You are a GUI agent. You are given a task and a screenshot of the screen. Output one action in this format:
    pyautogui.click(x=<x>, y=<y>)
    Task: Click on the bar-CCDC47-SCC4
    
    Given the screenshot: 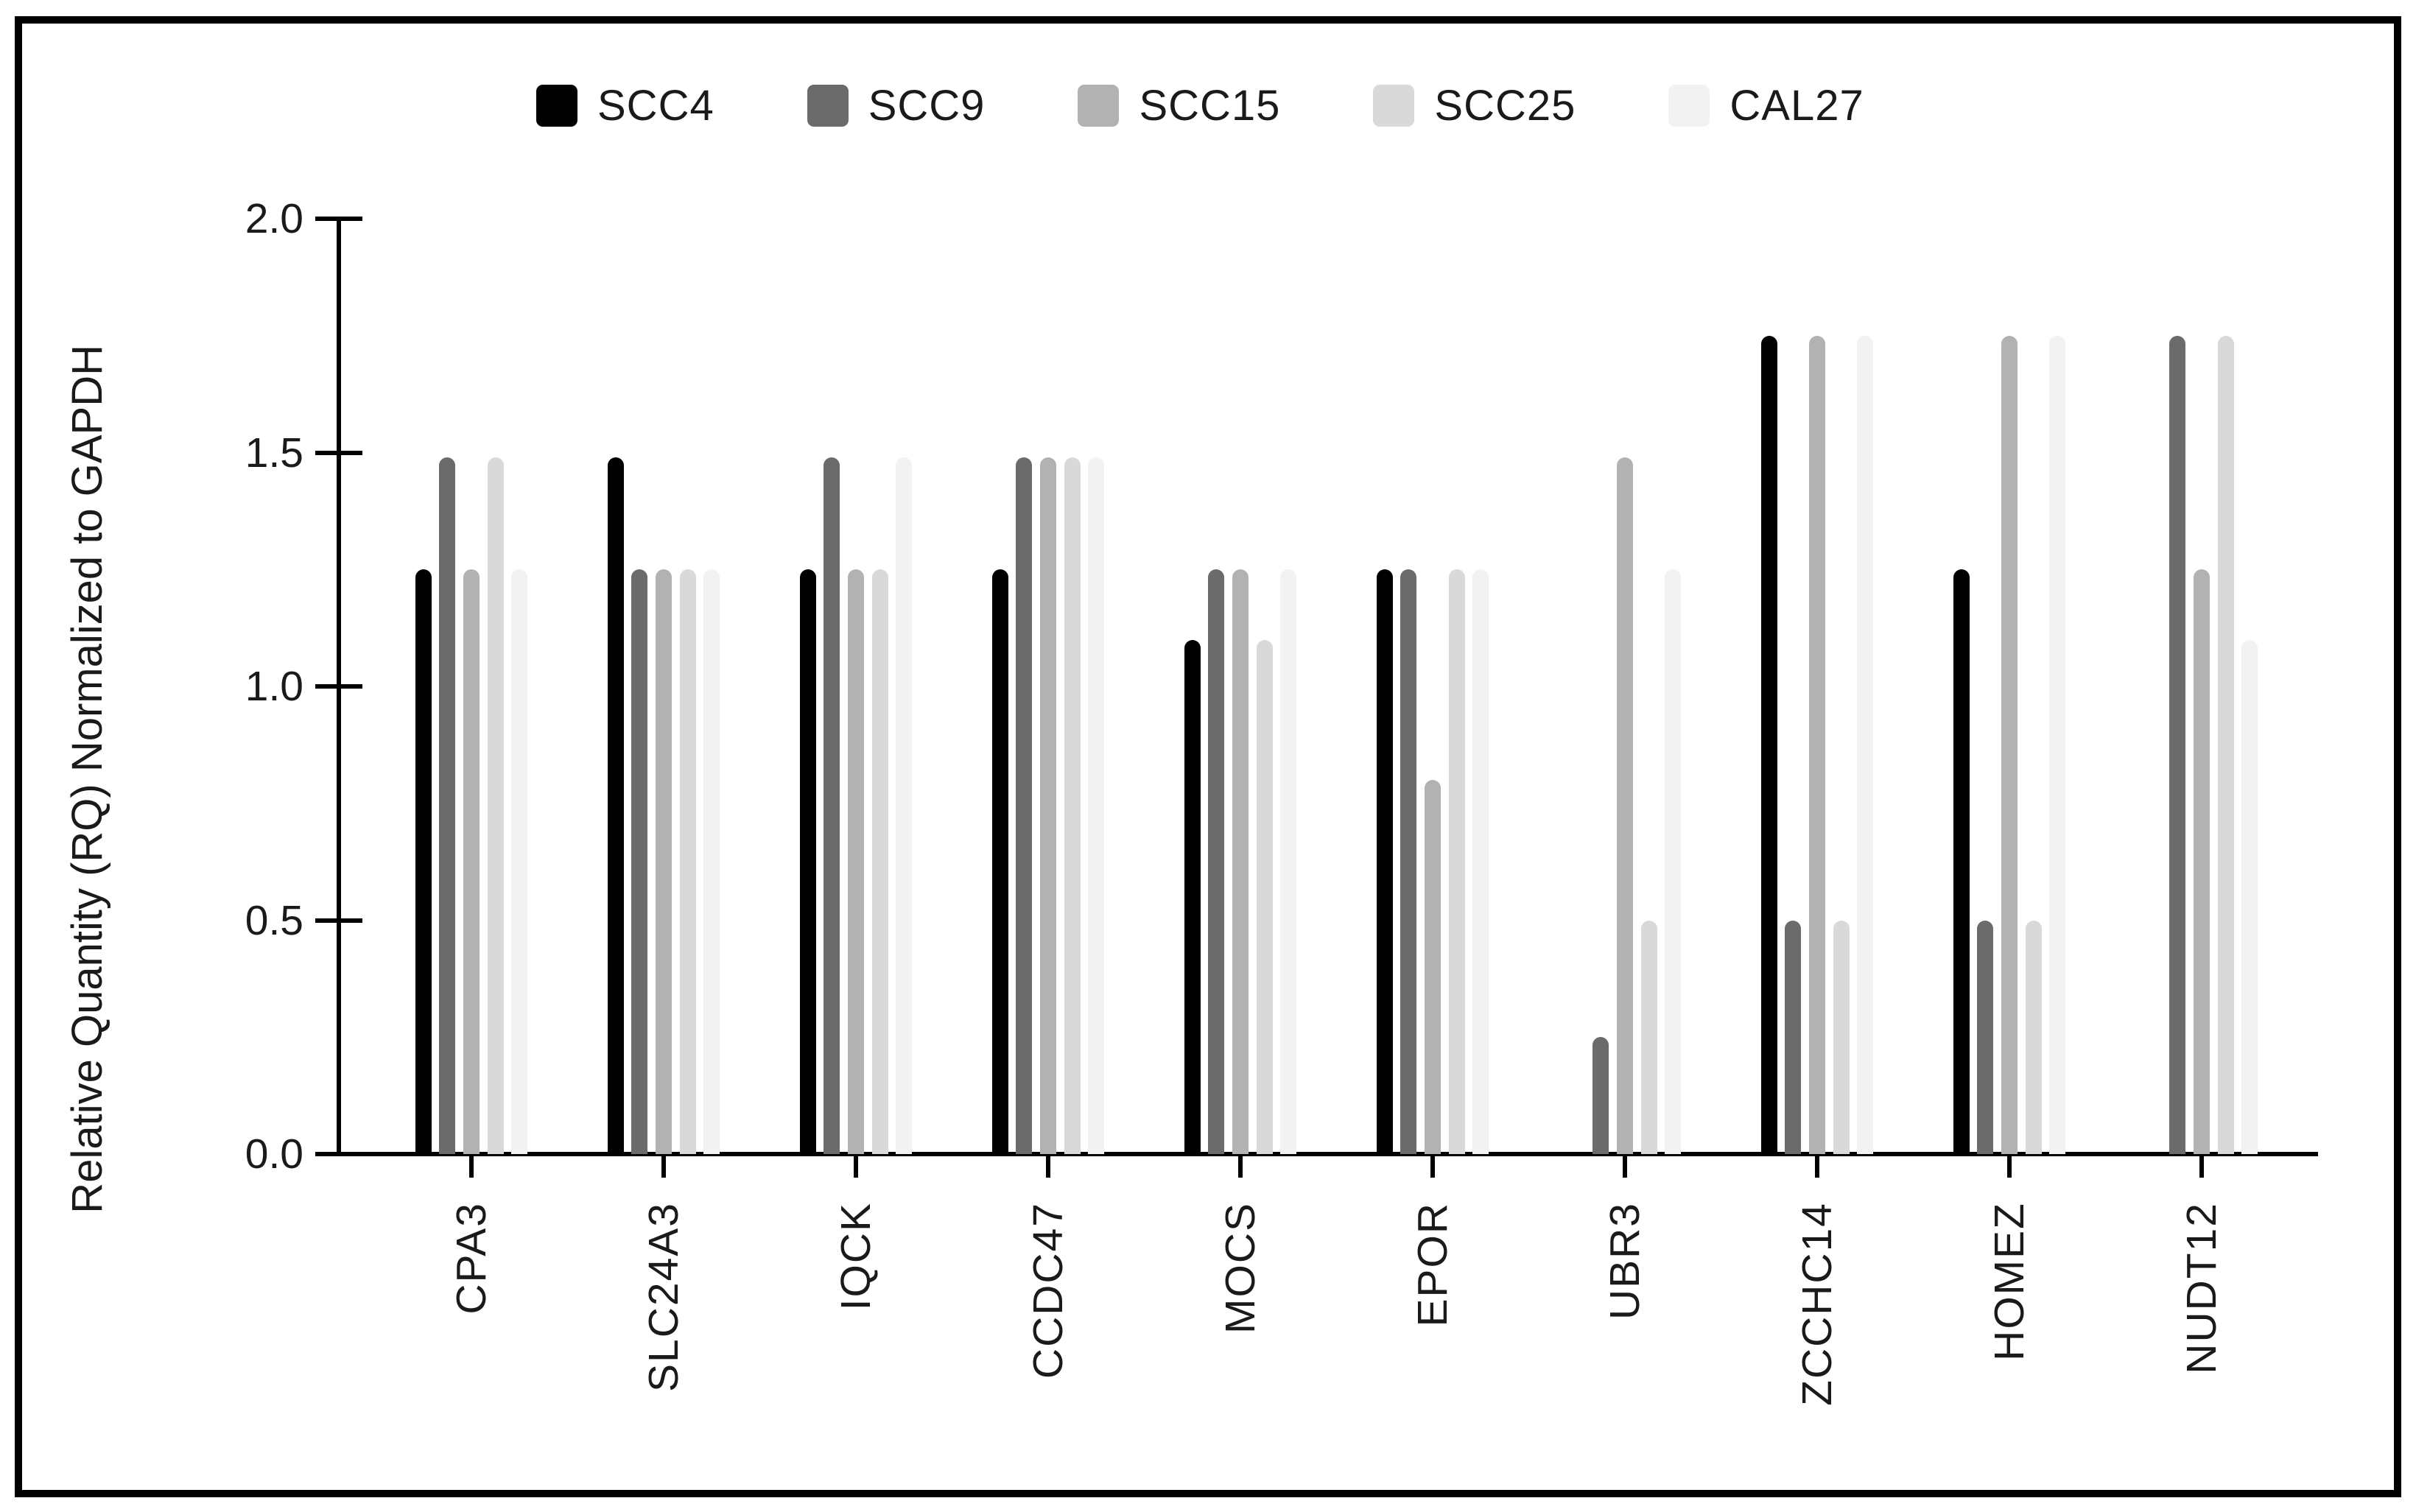 What is the action you would take?
    pyautogui.click(x=1000, y=862)
    